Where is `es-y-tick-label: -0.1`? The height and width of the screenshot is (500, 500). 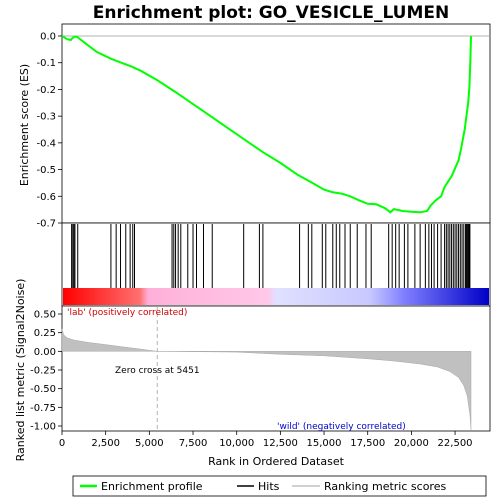
es-y-tick-label: -0.1 is located at coordinates (46, 63).